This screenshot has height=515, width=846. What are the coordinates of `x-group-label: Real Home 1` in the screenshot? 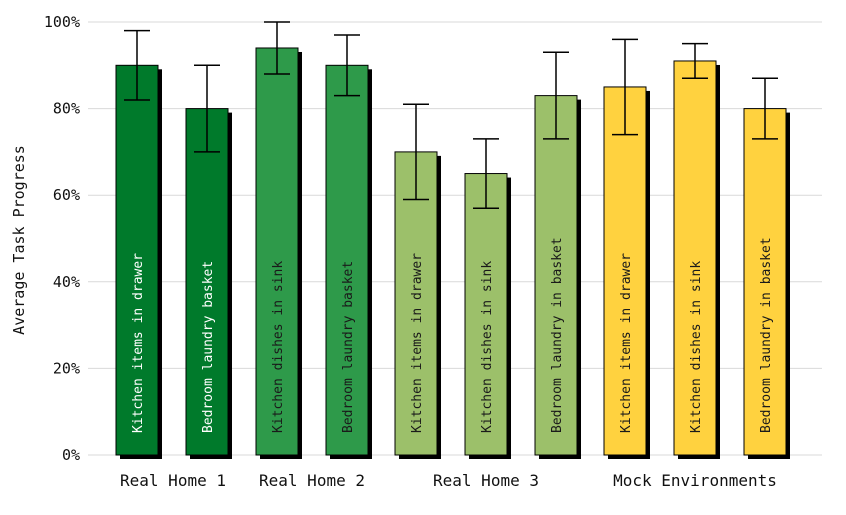 It's located at (173, 480).